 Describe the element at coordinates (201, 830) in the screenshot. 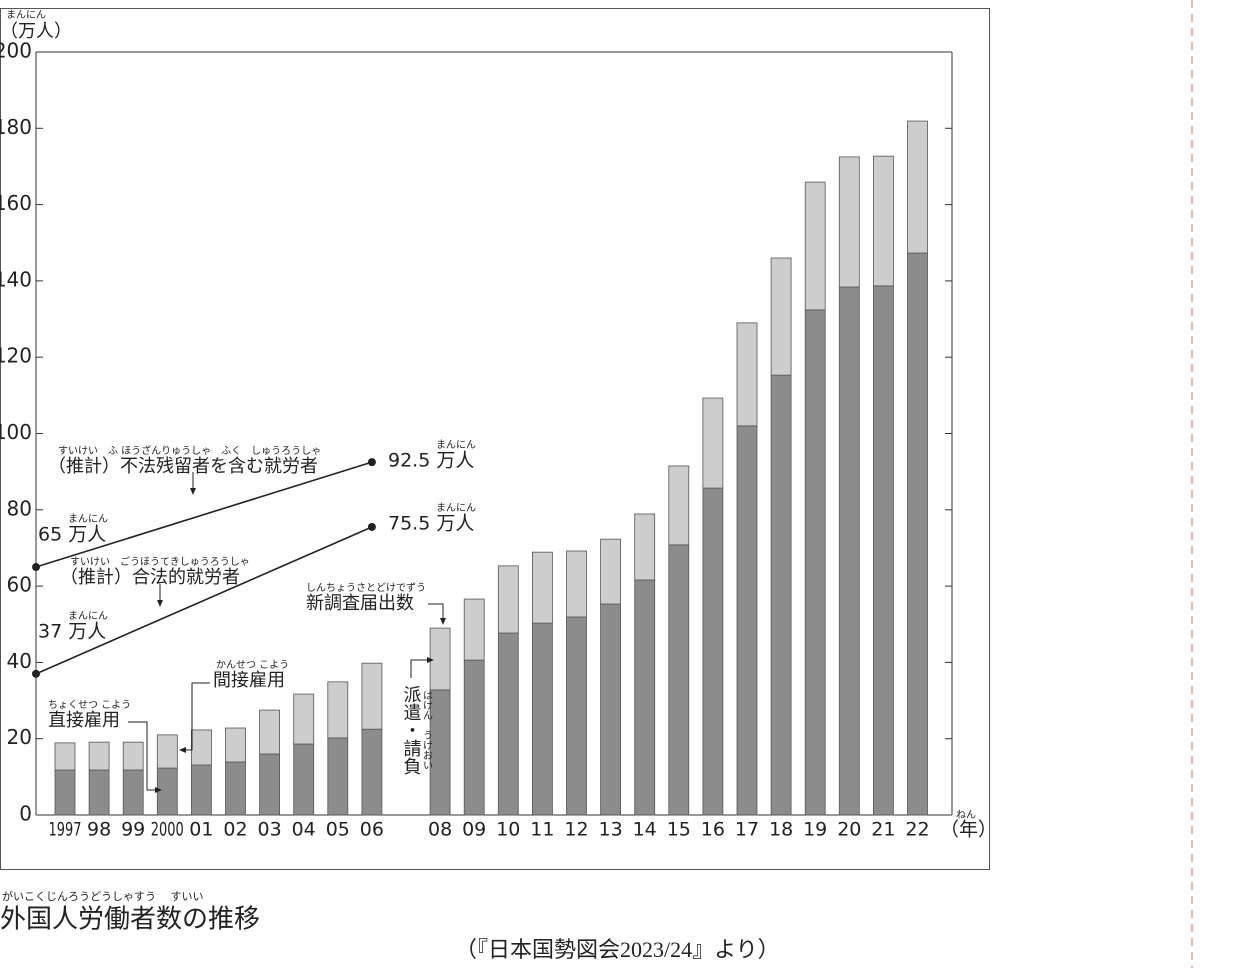

I see `x-tick-label: 01` at that location.